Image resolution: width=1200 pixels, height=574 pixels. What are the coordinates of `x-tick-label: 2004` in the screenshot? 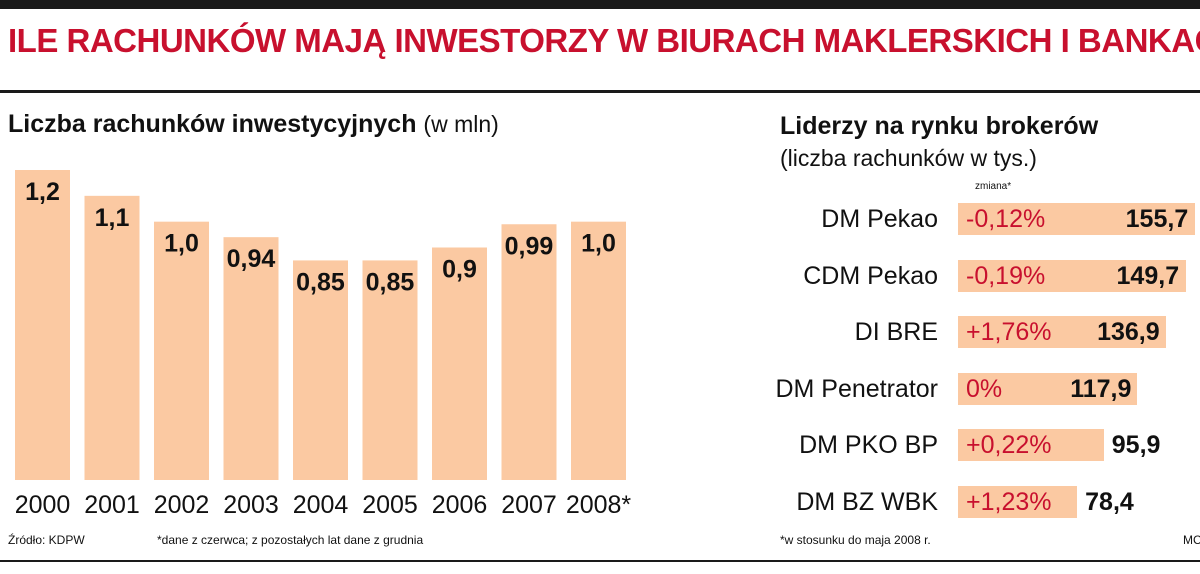 It's located at (321, 505).